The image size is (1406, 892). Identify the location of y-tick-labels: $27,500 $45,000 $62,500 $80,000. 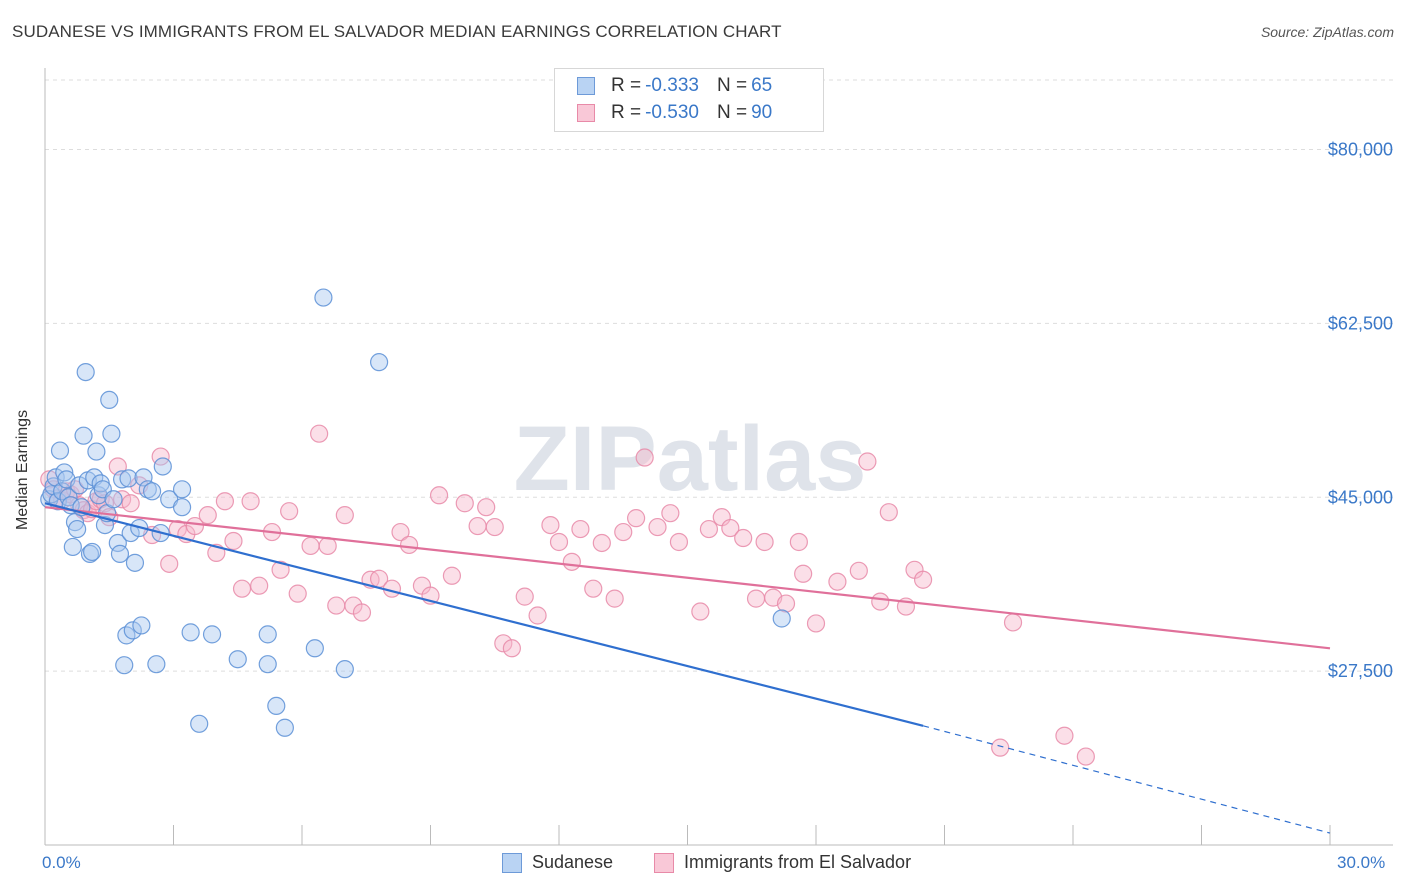
(1360, 411).